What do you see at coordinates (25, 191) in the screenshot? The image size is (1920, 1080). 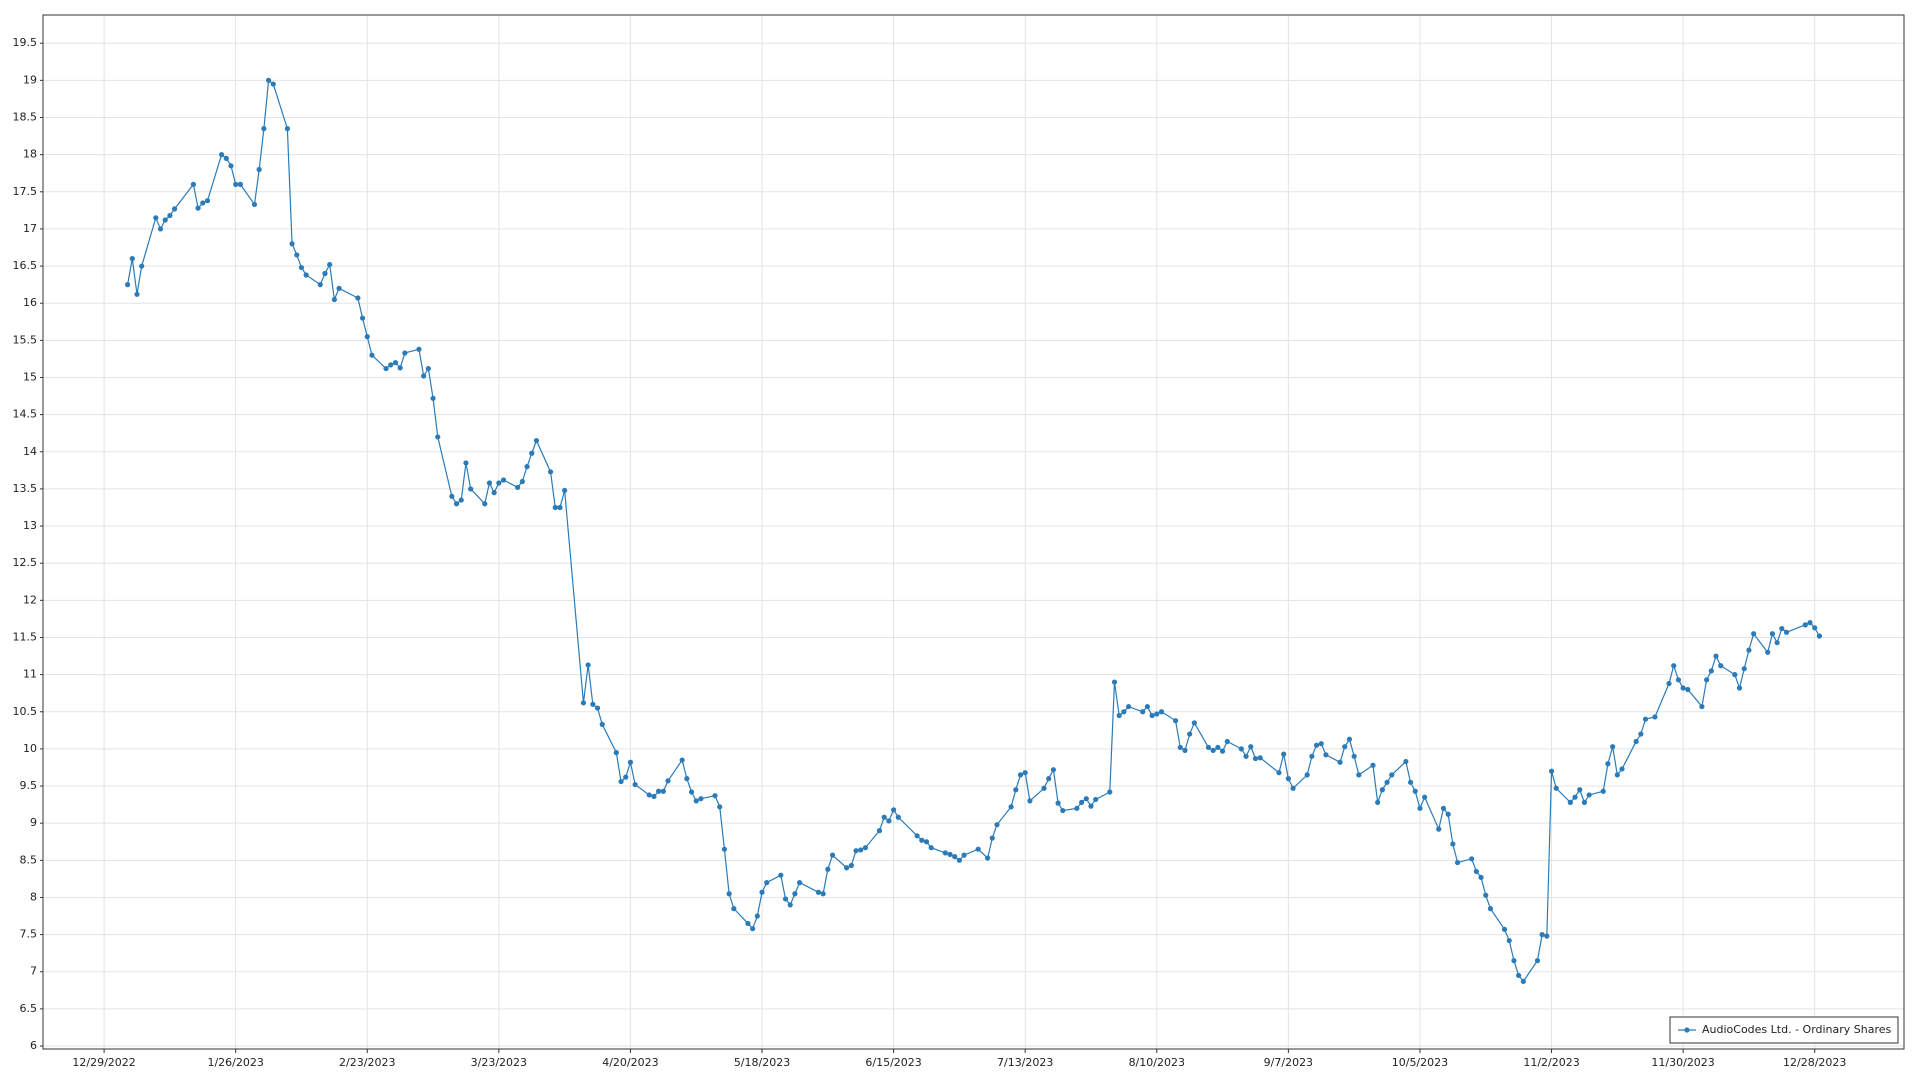 I see `y-tick-label: 17.5` at bounding box center [25, 191].